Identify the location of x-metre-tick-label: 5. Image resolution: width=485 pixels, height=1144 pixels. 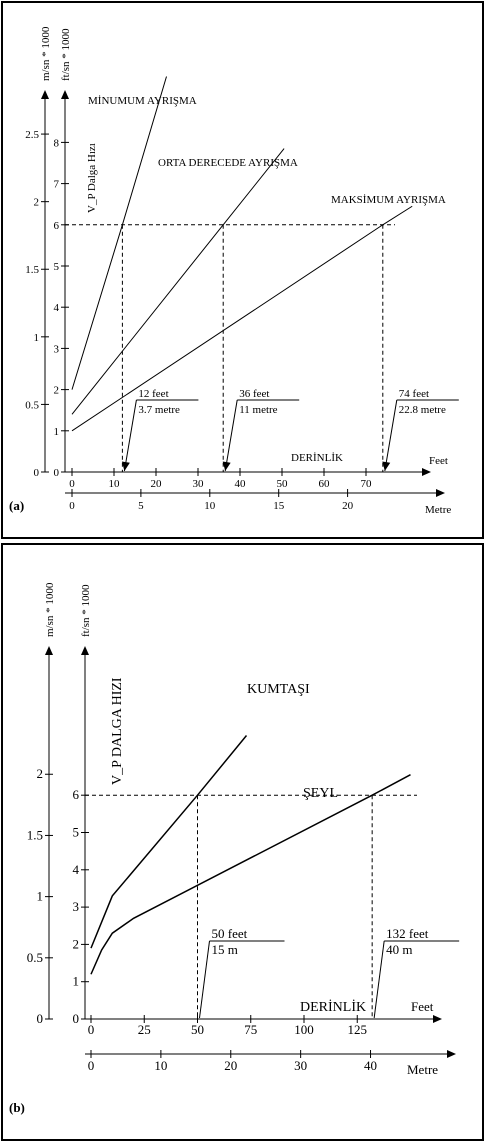
(141, 506).